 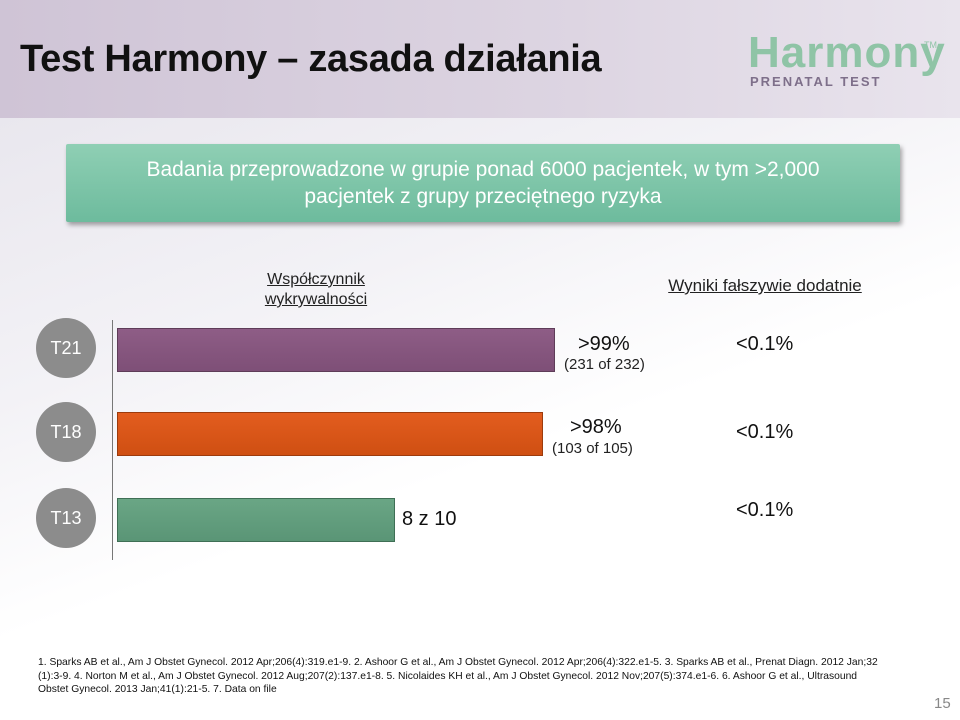 I want to click on bar-t13, so click(x=256, y=520).